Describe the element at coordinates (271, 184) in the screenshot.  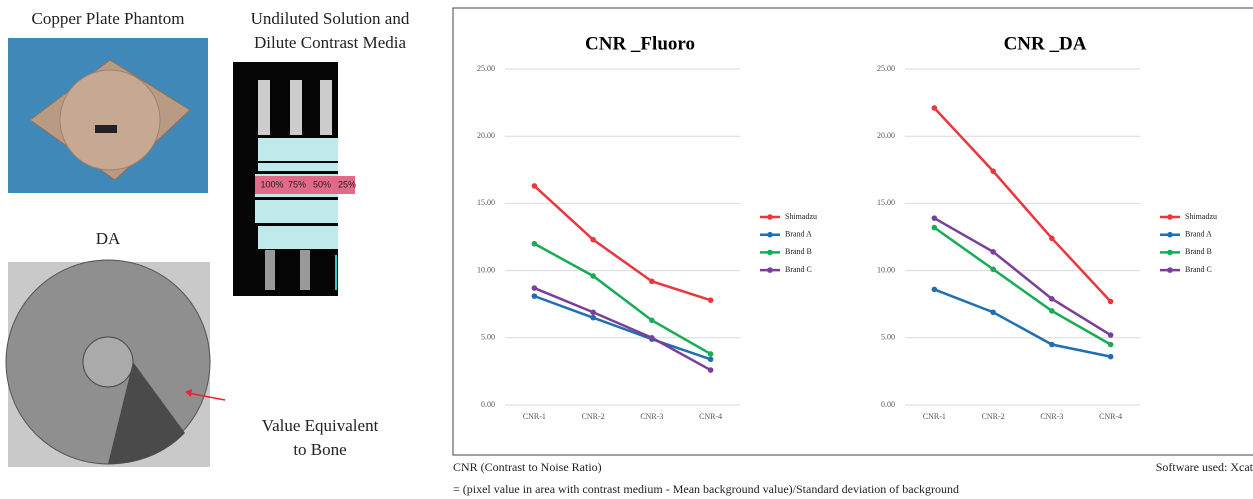
I see `photo-label: 100%` at that location.